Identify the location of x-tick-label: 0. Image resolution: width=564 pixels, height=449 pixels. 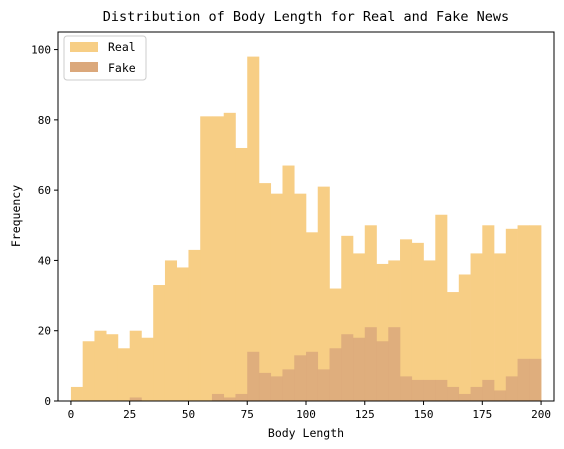
(71, 414).